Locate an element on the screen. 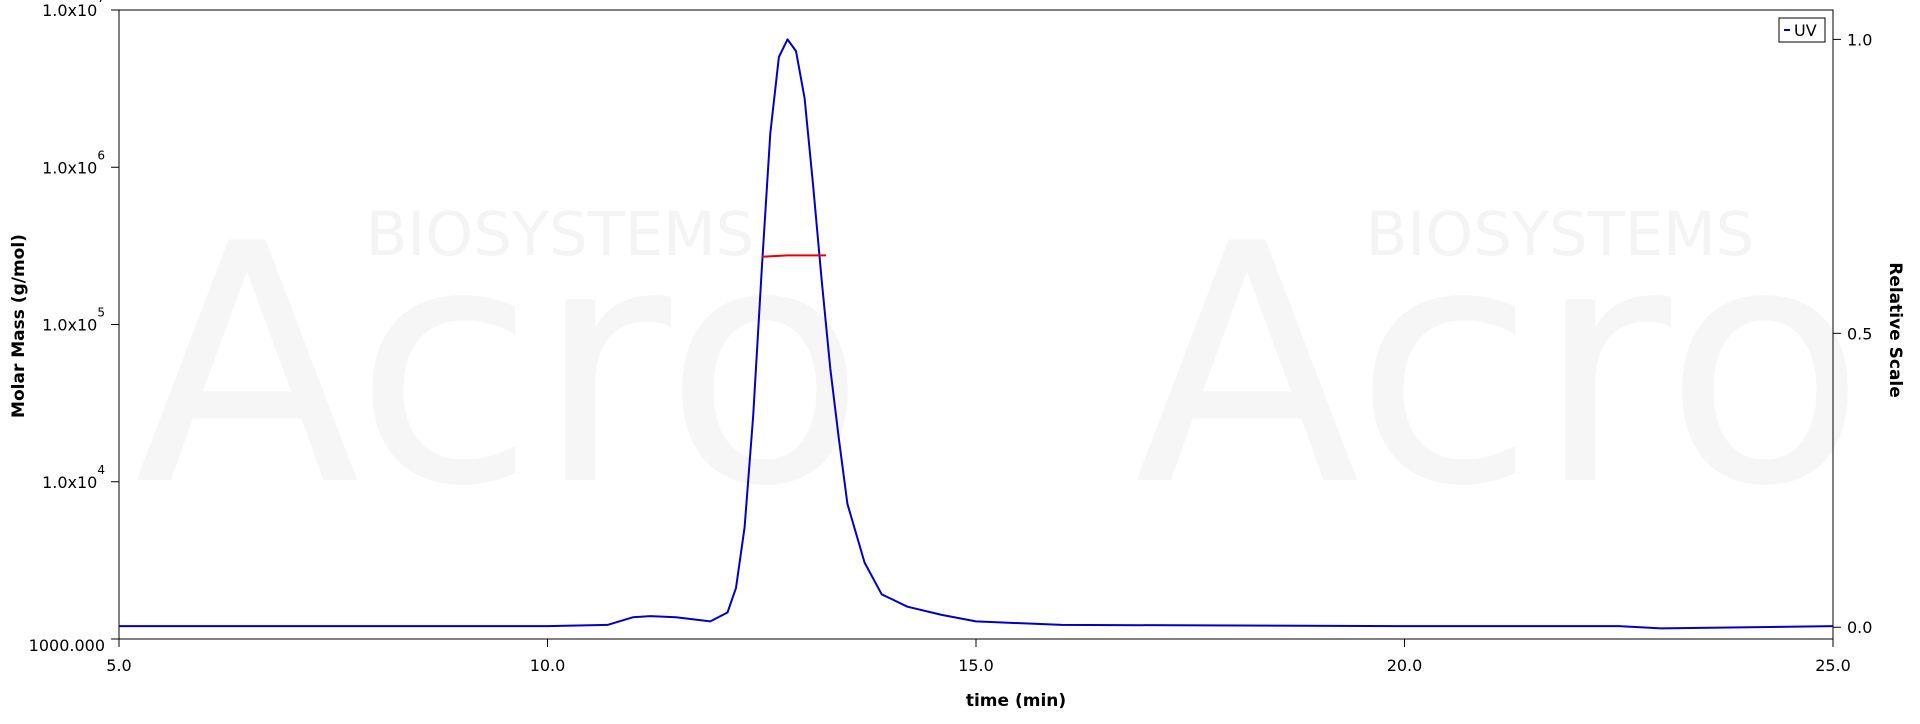 The height and width of the screenshot is (724, 1920). data-line is located at coordinates (793, 256).